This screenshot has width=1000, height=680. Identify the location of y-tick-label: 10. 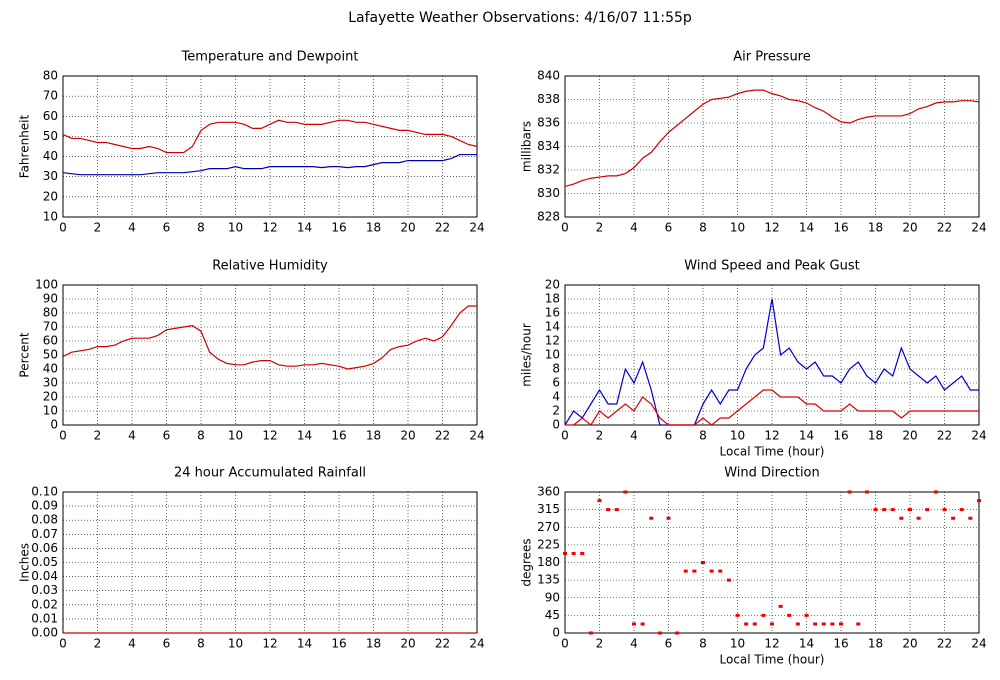
(50, 217).